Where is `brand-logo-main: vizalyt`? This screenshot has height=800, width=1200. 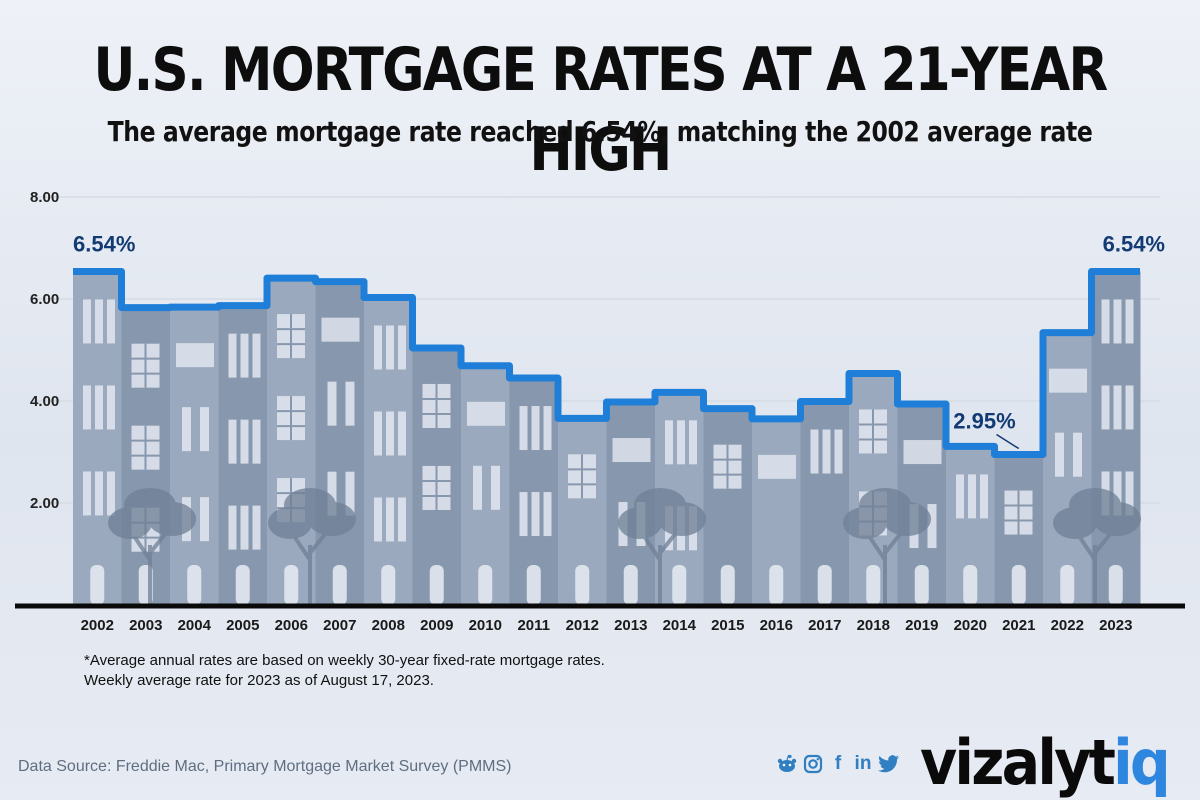 brand-logo-main: vizalyt is located at coordinates (1018, 762).